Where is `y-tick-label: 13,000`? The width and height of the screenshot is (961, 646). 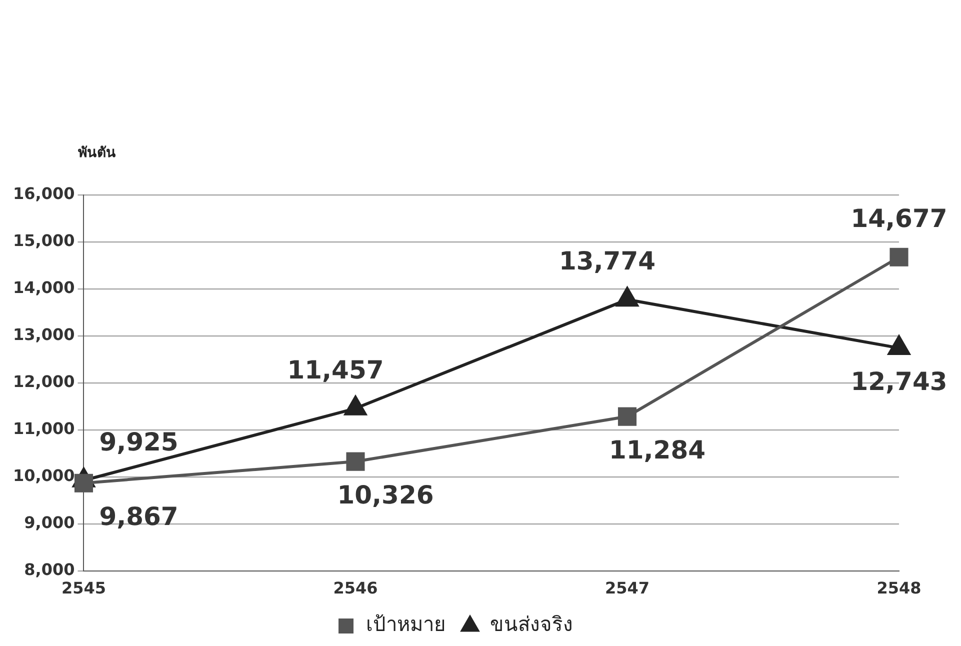 y-tick-label: 13,000 is located at coordinates (43, 334).